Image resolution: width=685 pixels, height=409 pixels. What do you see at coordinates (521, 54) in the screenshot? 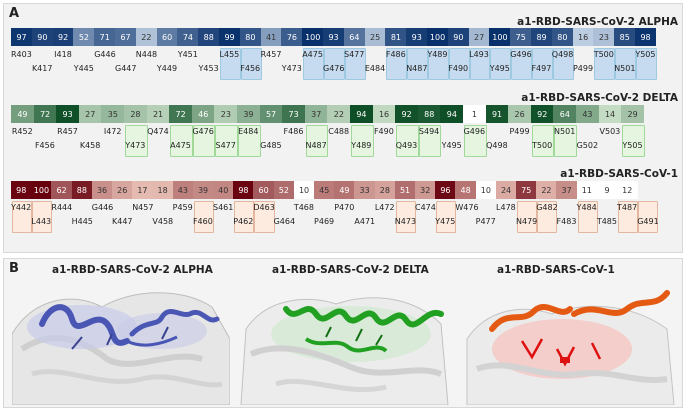
I see `residue-label: G496` at bounding box center [521, 54].